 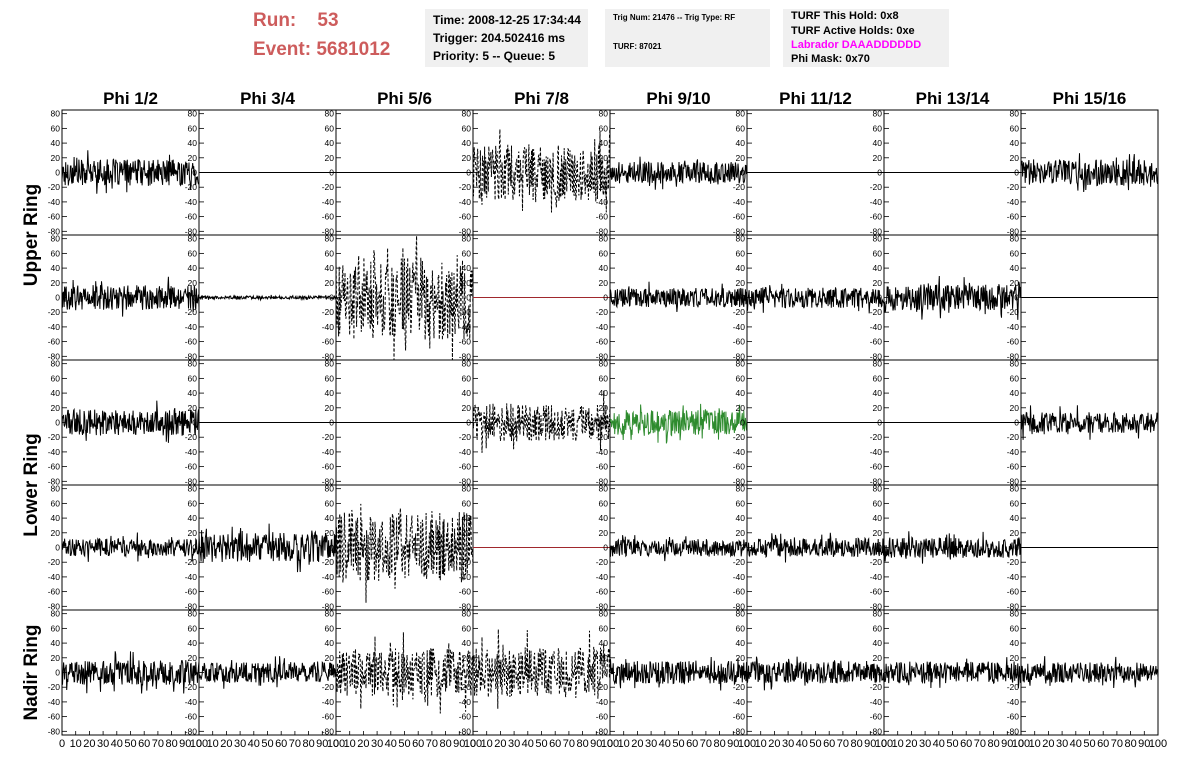 What do you see at coordinates (856, 45) in the screenshot?
I see `labrador-text: Labrador DAAADDDDDD` at bounding box center [856, 45].